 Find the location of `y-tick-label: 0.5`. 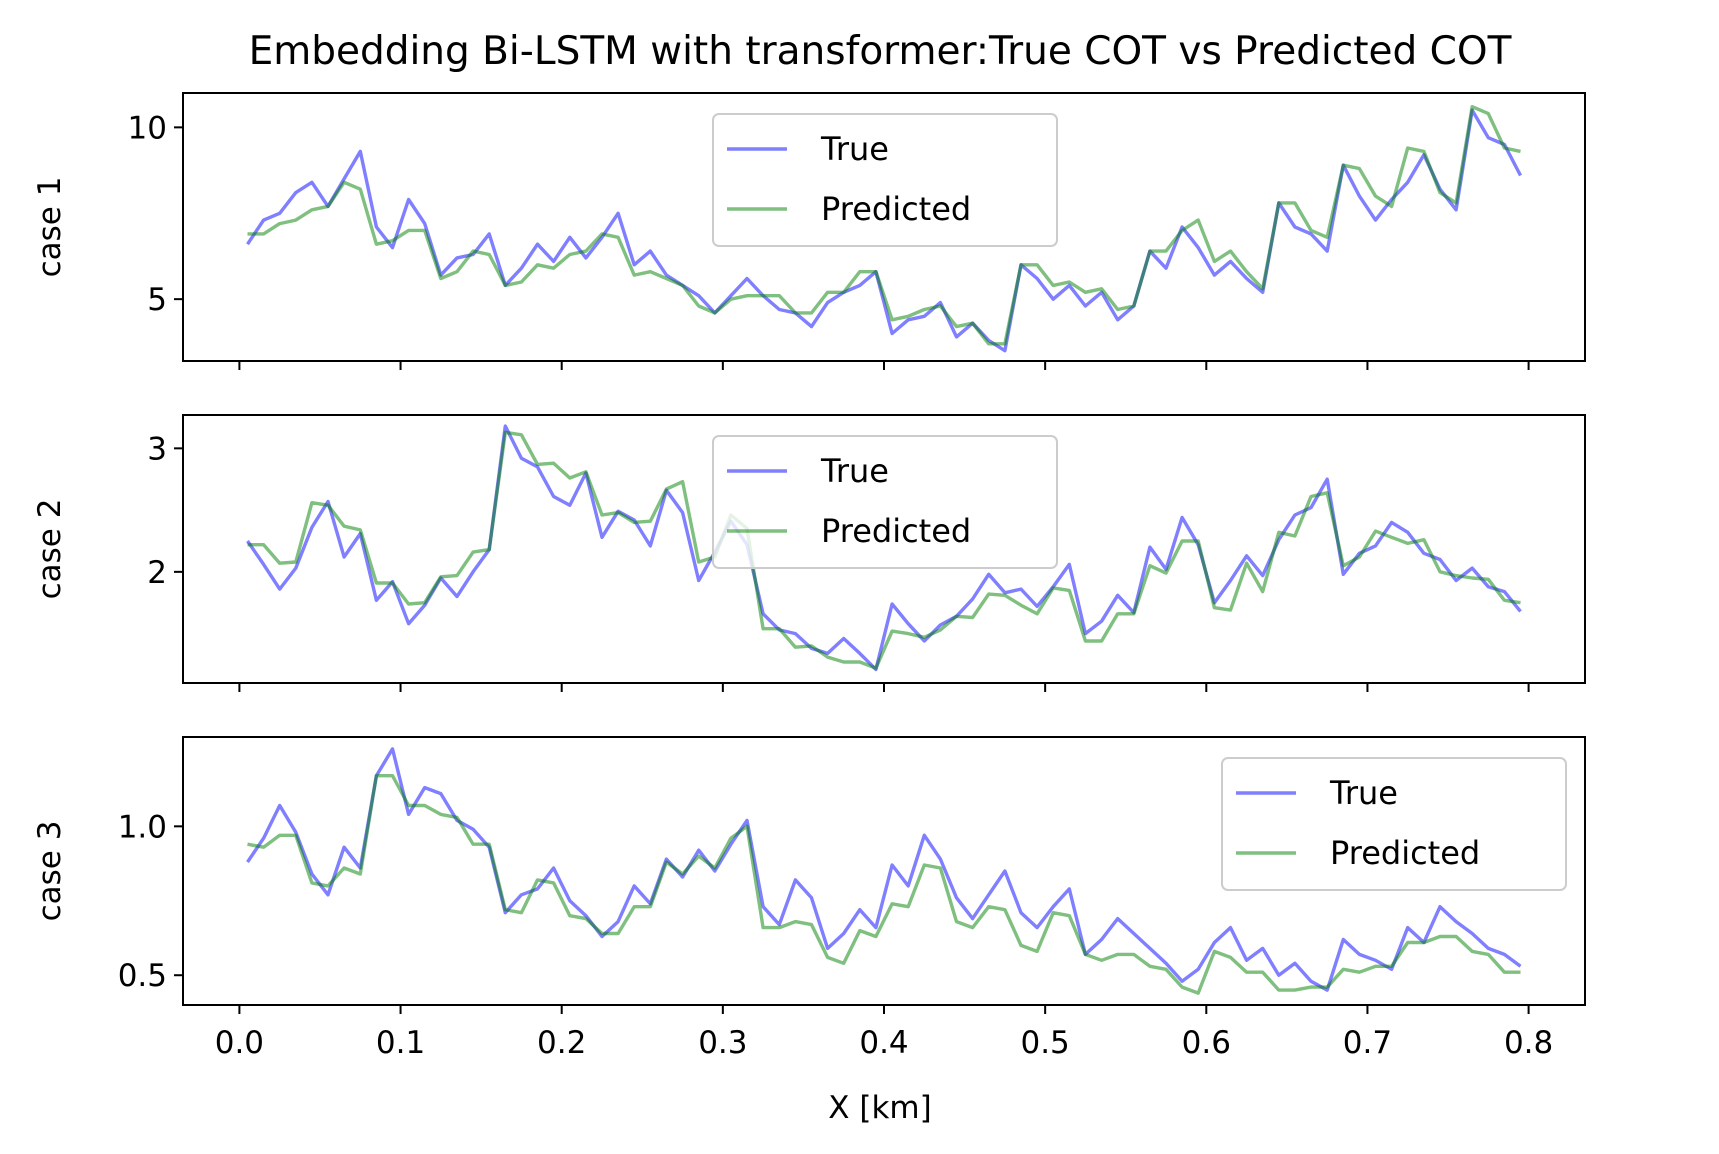

y-tick-label: 0.5 is located at coordinates (142, 976).